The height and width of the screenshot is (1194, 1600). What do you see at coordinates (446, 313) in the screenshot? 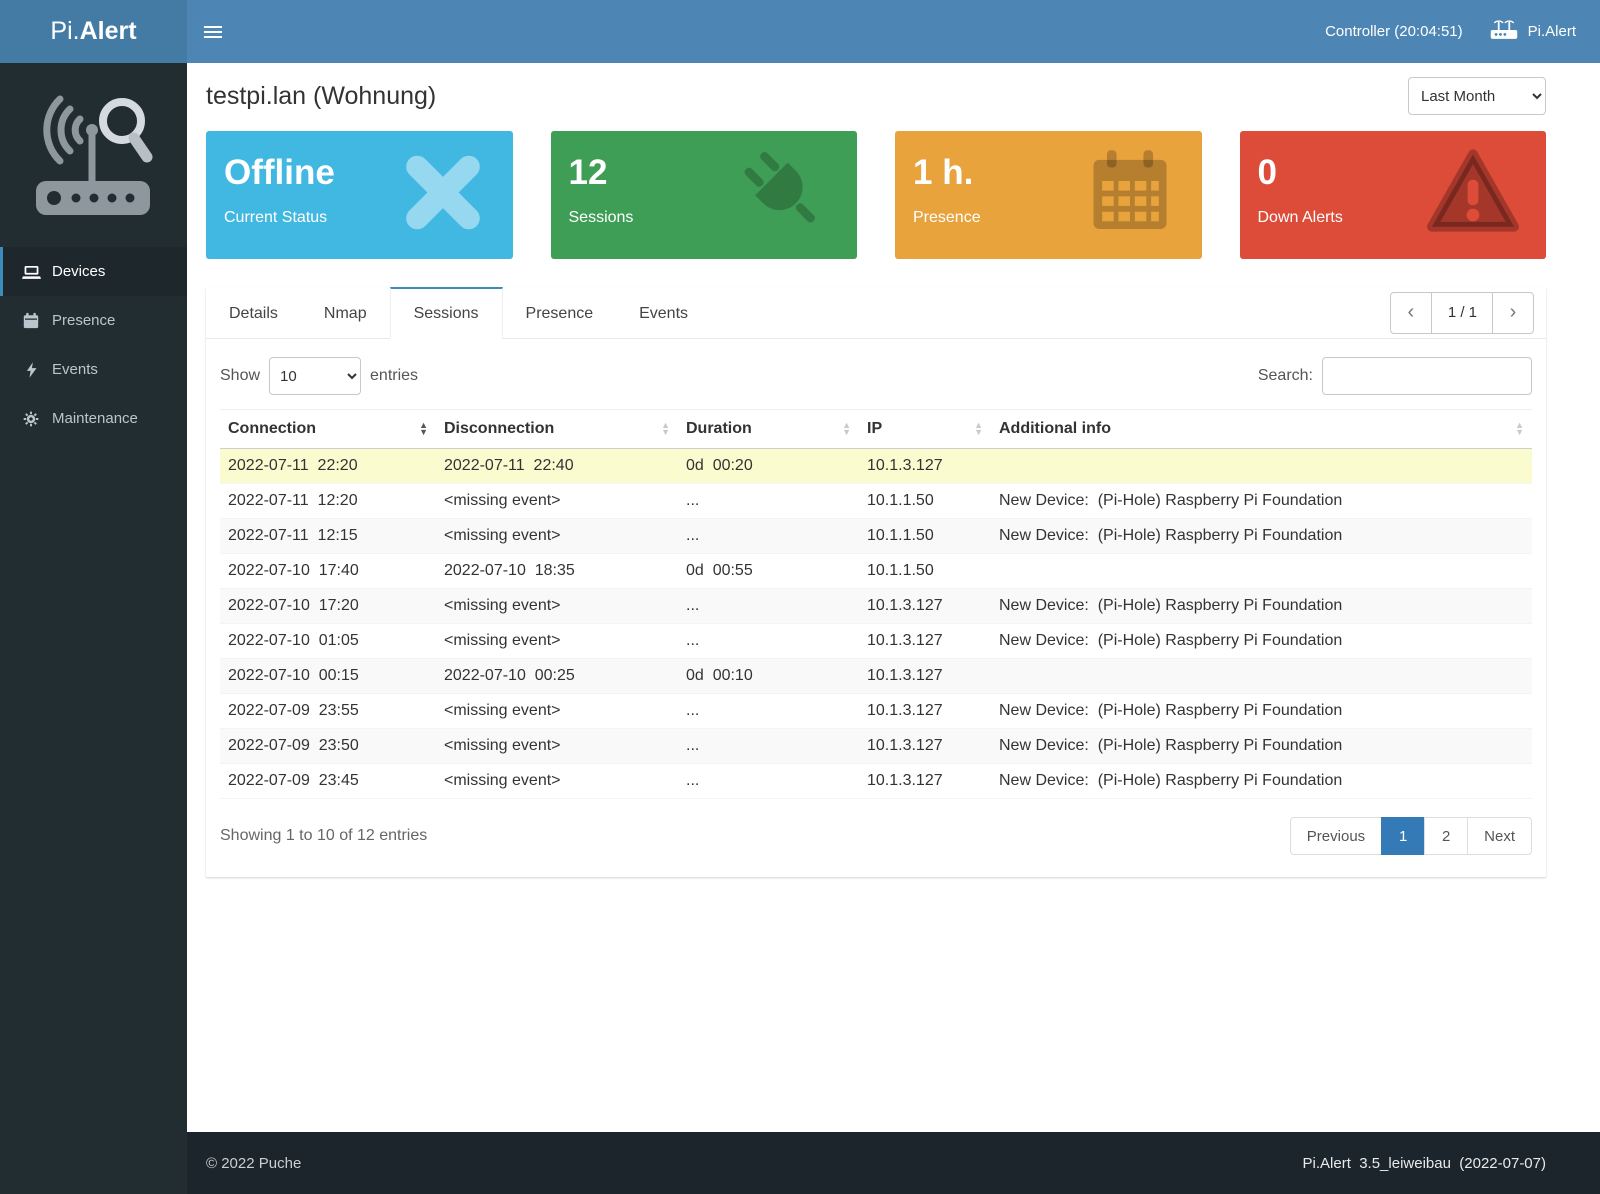
I see `tab-sessions: Sessions` at bounding box center [446, 313].